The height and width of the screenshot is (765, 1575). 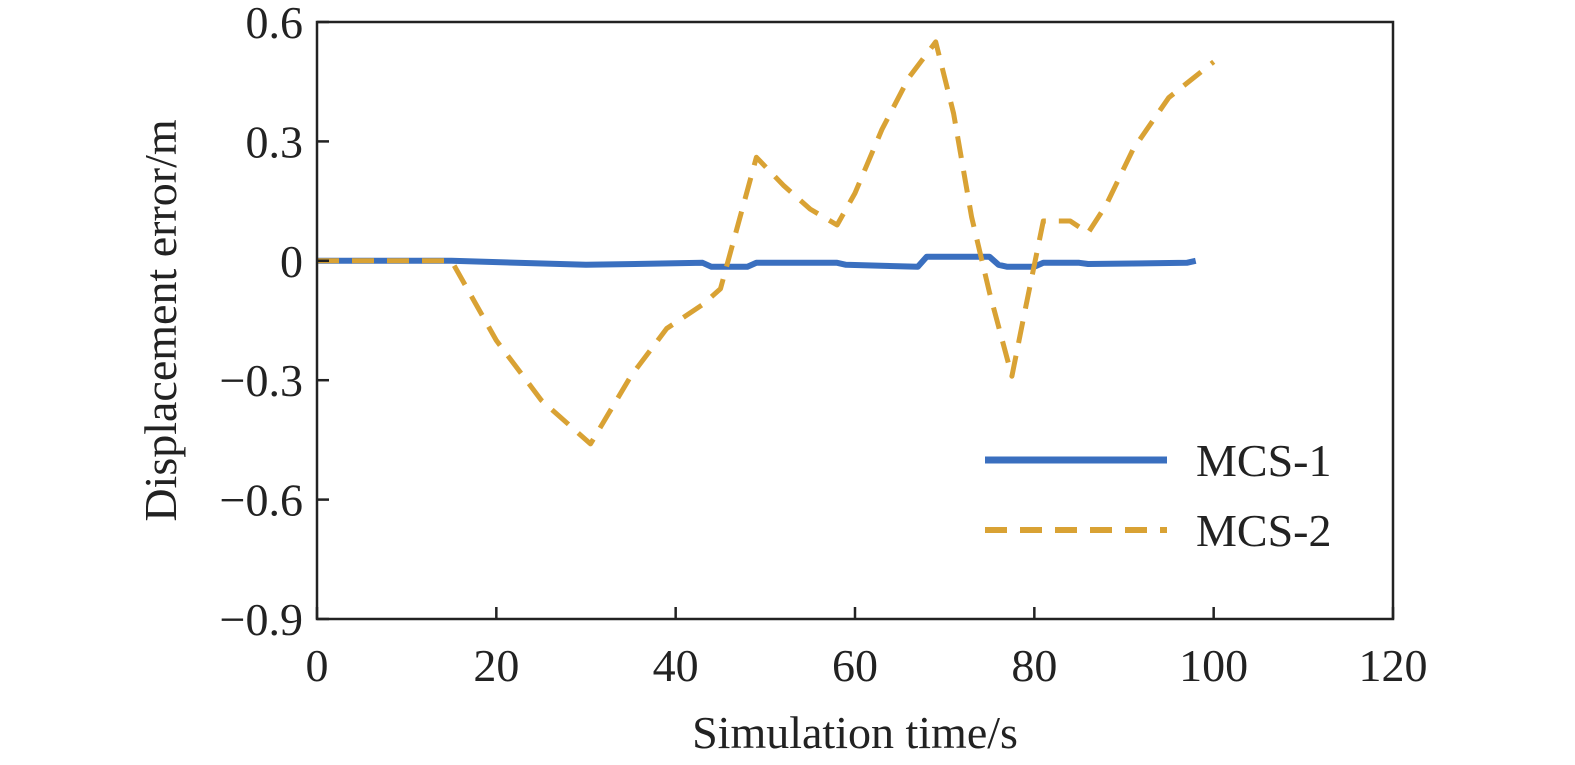 What do you see at coordinates (275, 141) in the screenshot?
I see `y-tick-label: 0.3` at bounding box center [275, 141].